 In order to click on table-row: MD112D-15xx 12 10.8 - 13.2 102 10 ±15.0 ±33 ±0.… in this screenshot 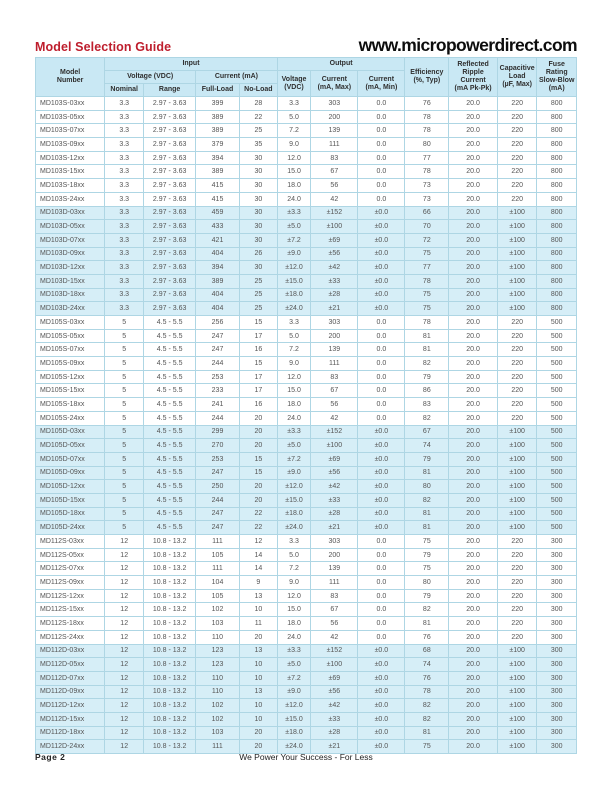, I will do `click(305, 719)`.